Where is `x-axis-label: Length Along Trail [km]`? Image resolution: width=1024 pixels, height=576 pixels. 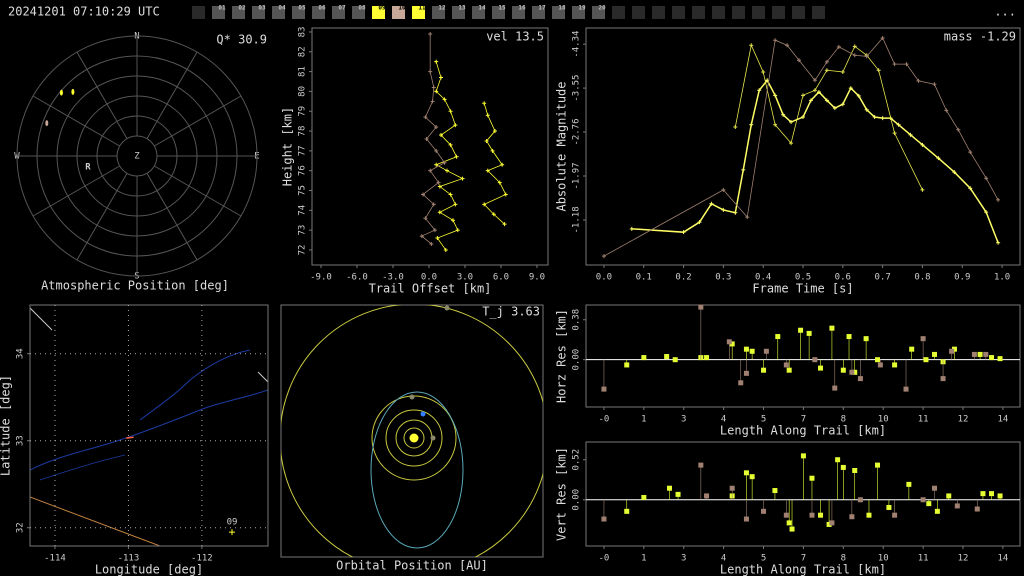 x-axis-label: Length Along Trail [km] is located at coordinates (803, 431).